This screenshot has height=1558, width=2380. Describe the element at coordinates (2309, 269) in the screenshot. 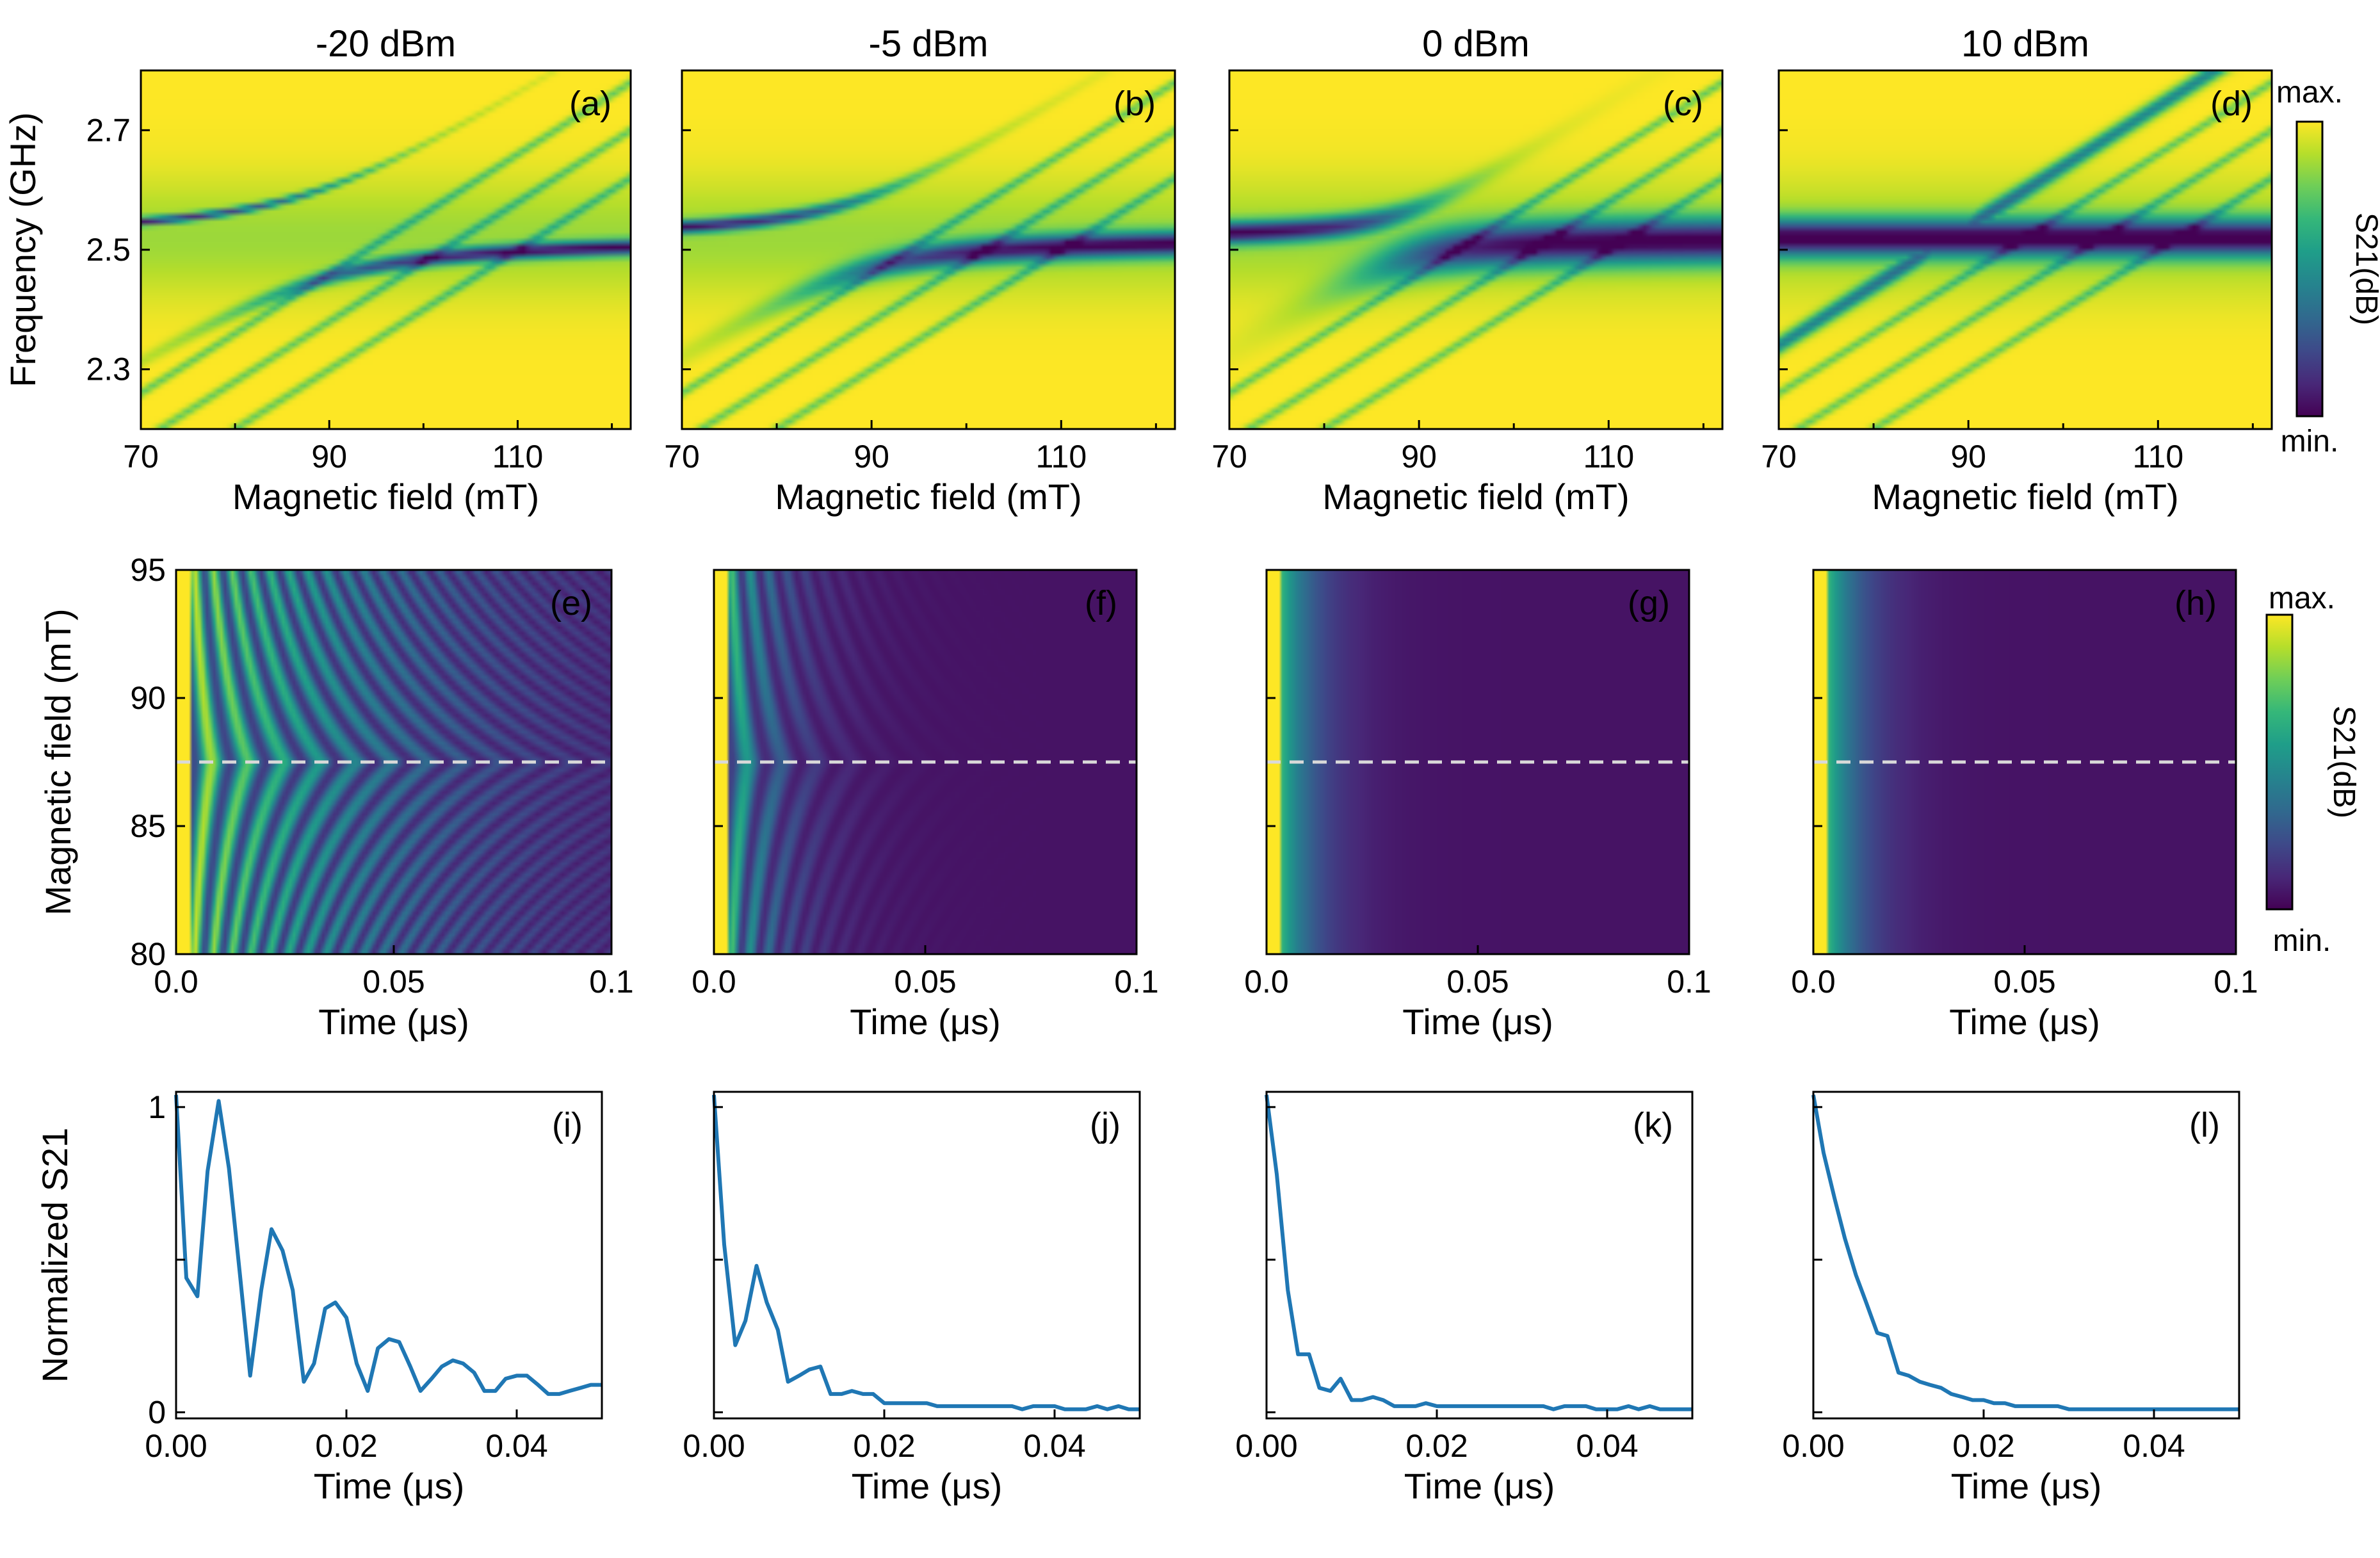

I see `colorbar-top-gradient` at that location.